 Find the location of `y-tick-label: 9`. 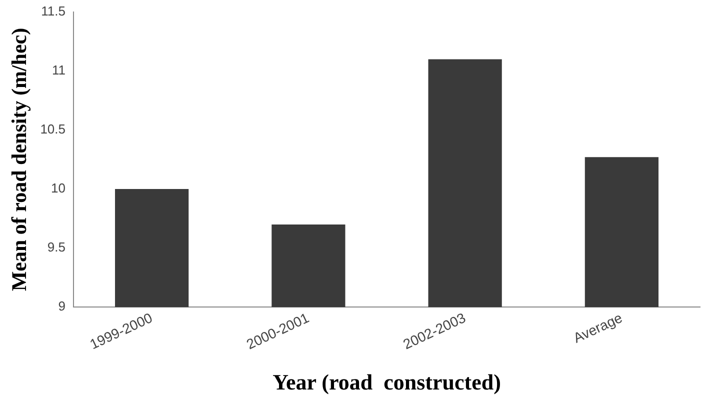

y-tick-label: 9 is located at coordinates (62, 306).